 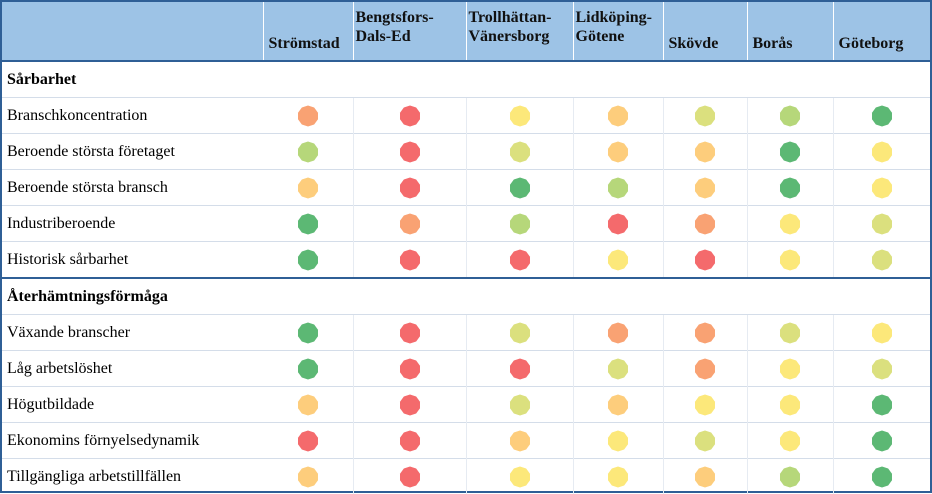 What do you see at coordinates (410, 24) in the screenshot?
I see `column-header-label: Bengtsfors- Dals-Ed` at bounding box center [410, 24].